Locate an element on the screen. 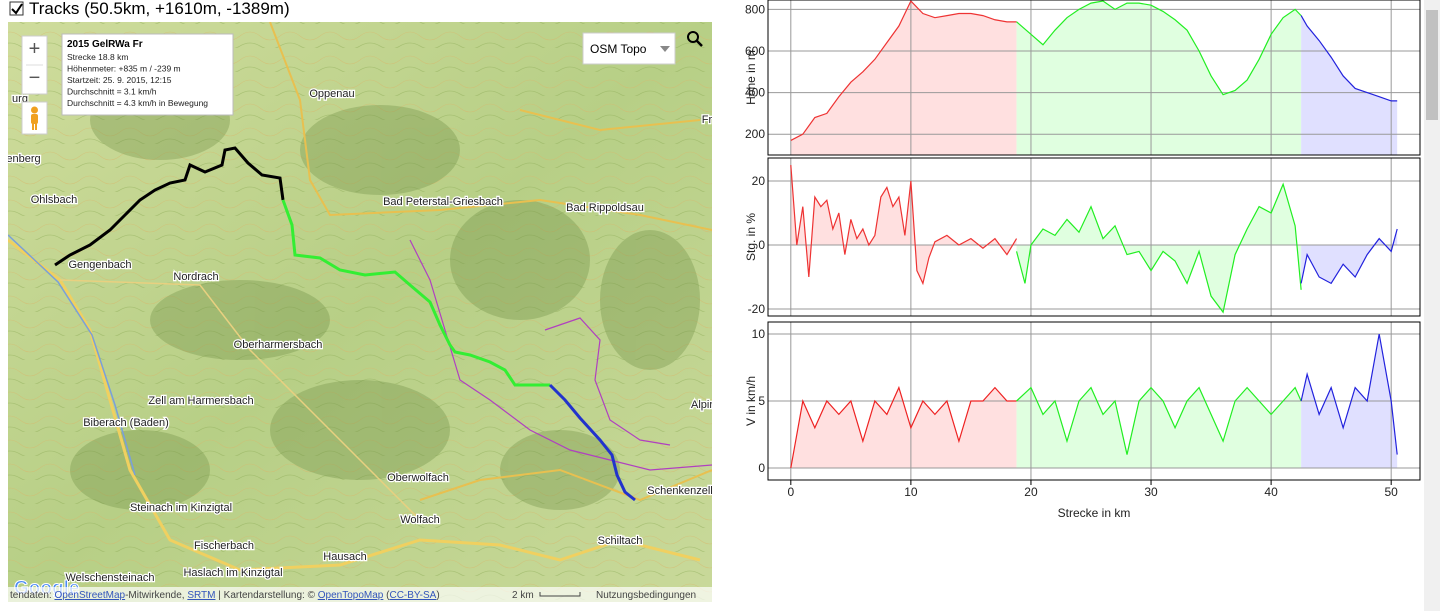 This screenshot has width=1440, height=616. zoom-icon-handle is located at coordinates (699, 43).